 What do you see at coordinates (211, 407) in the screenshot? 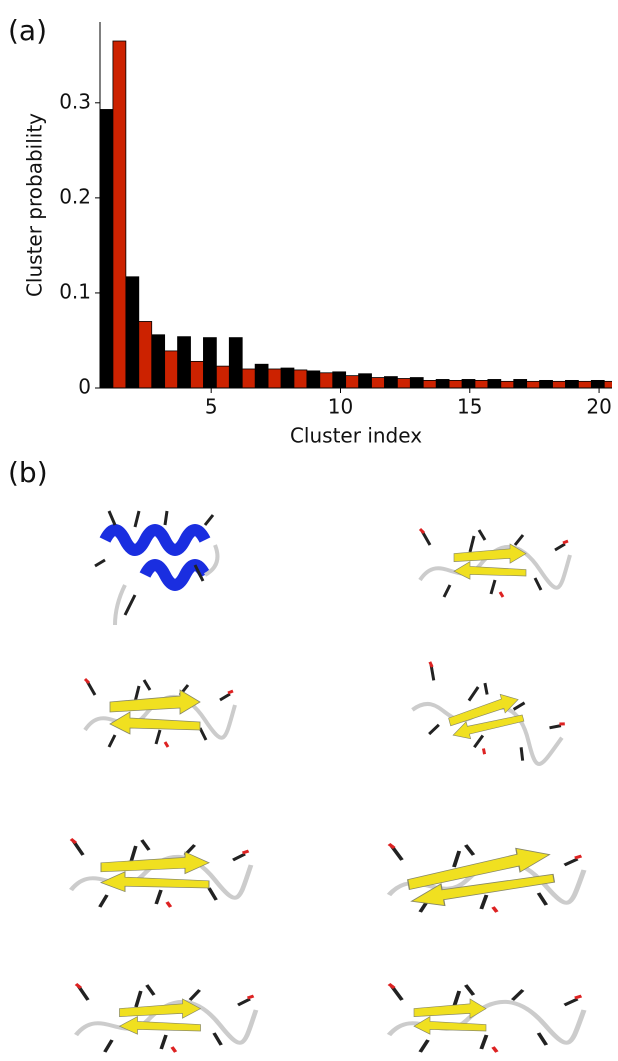
I see `x-tick-label: 5` at bounding box center [211, 407].